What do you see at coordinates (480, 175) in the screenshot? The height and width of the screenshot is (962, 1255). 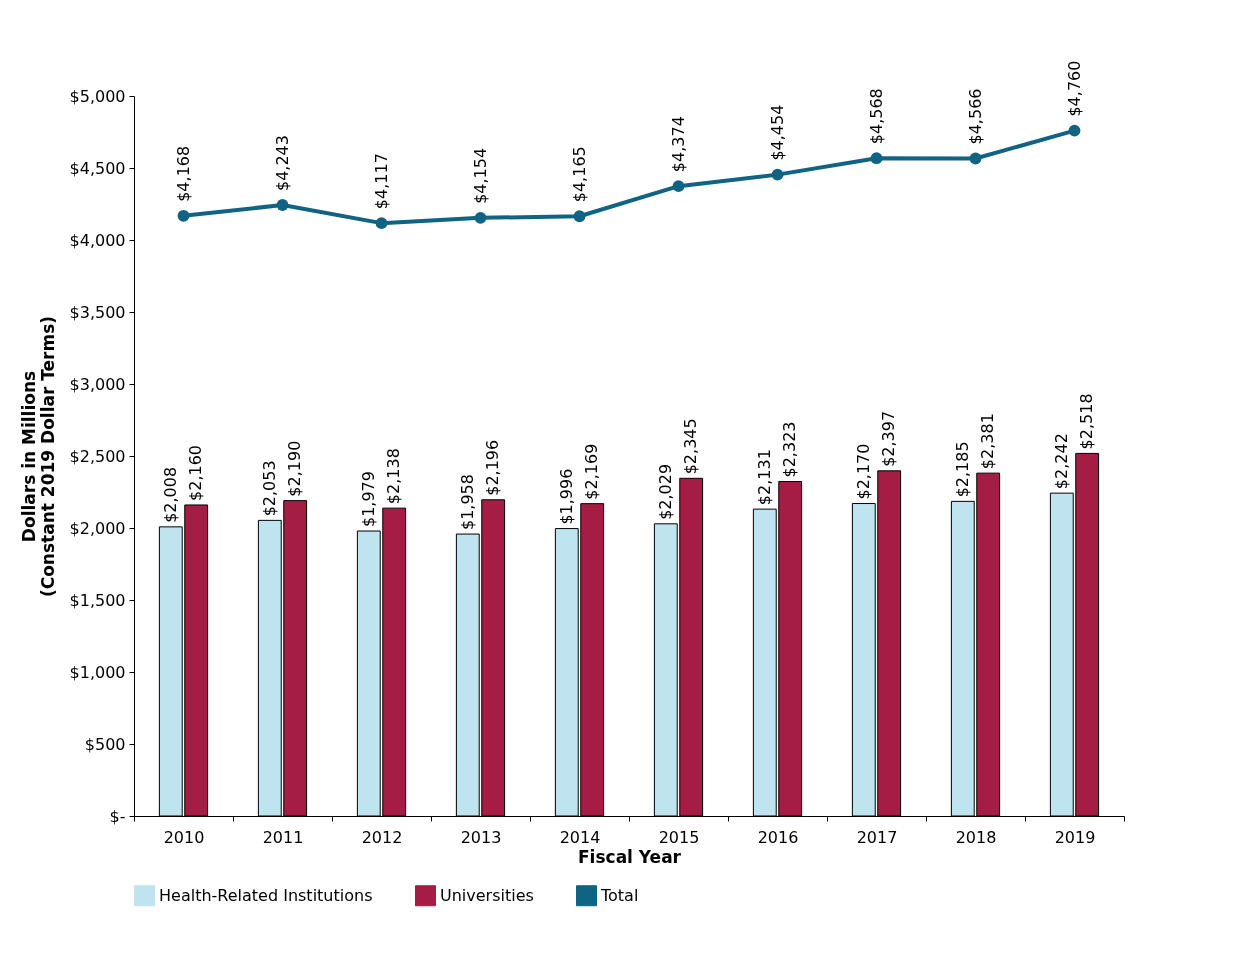 I see `data-label: $4,154` at bounding box center [480, 175].